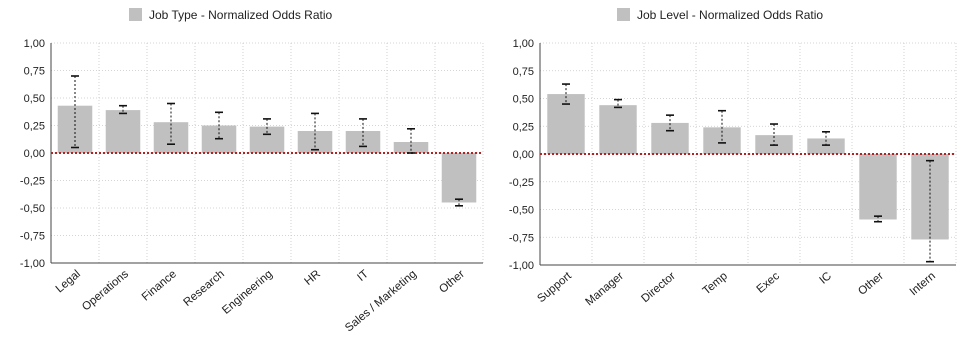 This screenshot has height=354, width=961. What do you see at coordinates (825, 278) in the screenshot?
I see `x-tick-label: IC` at bounding box center [825, 278].